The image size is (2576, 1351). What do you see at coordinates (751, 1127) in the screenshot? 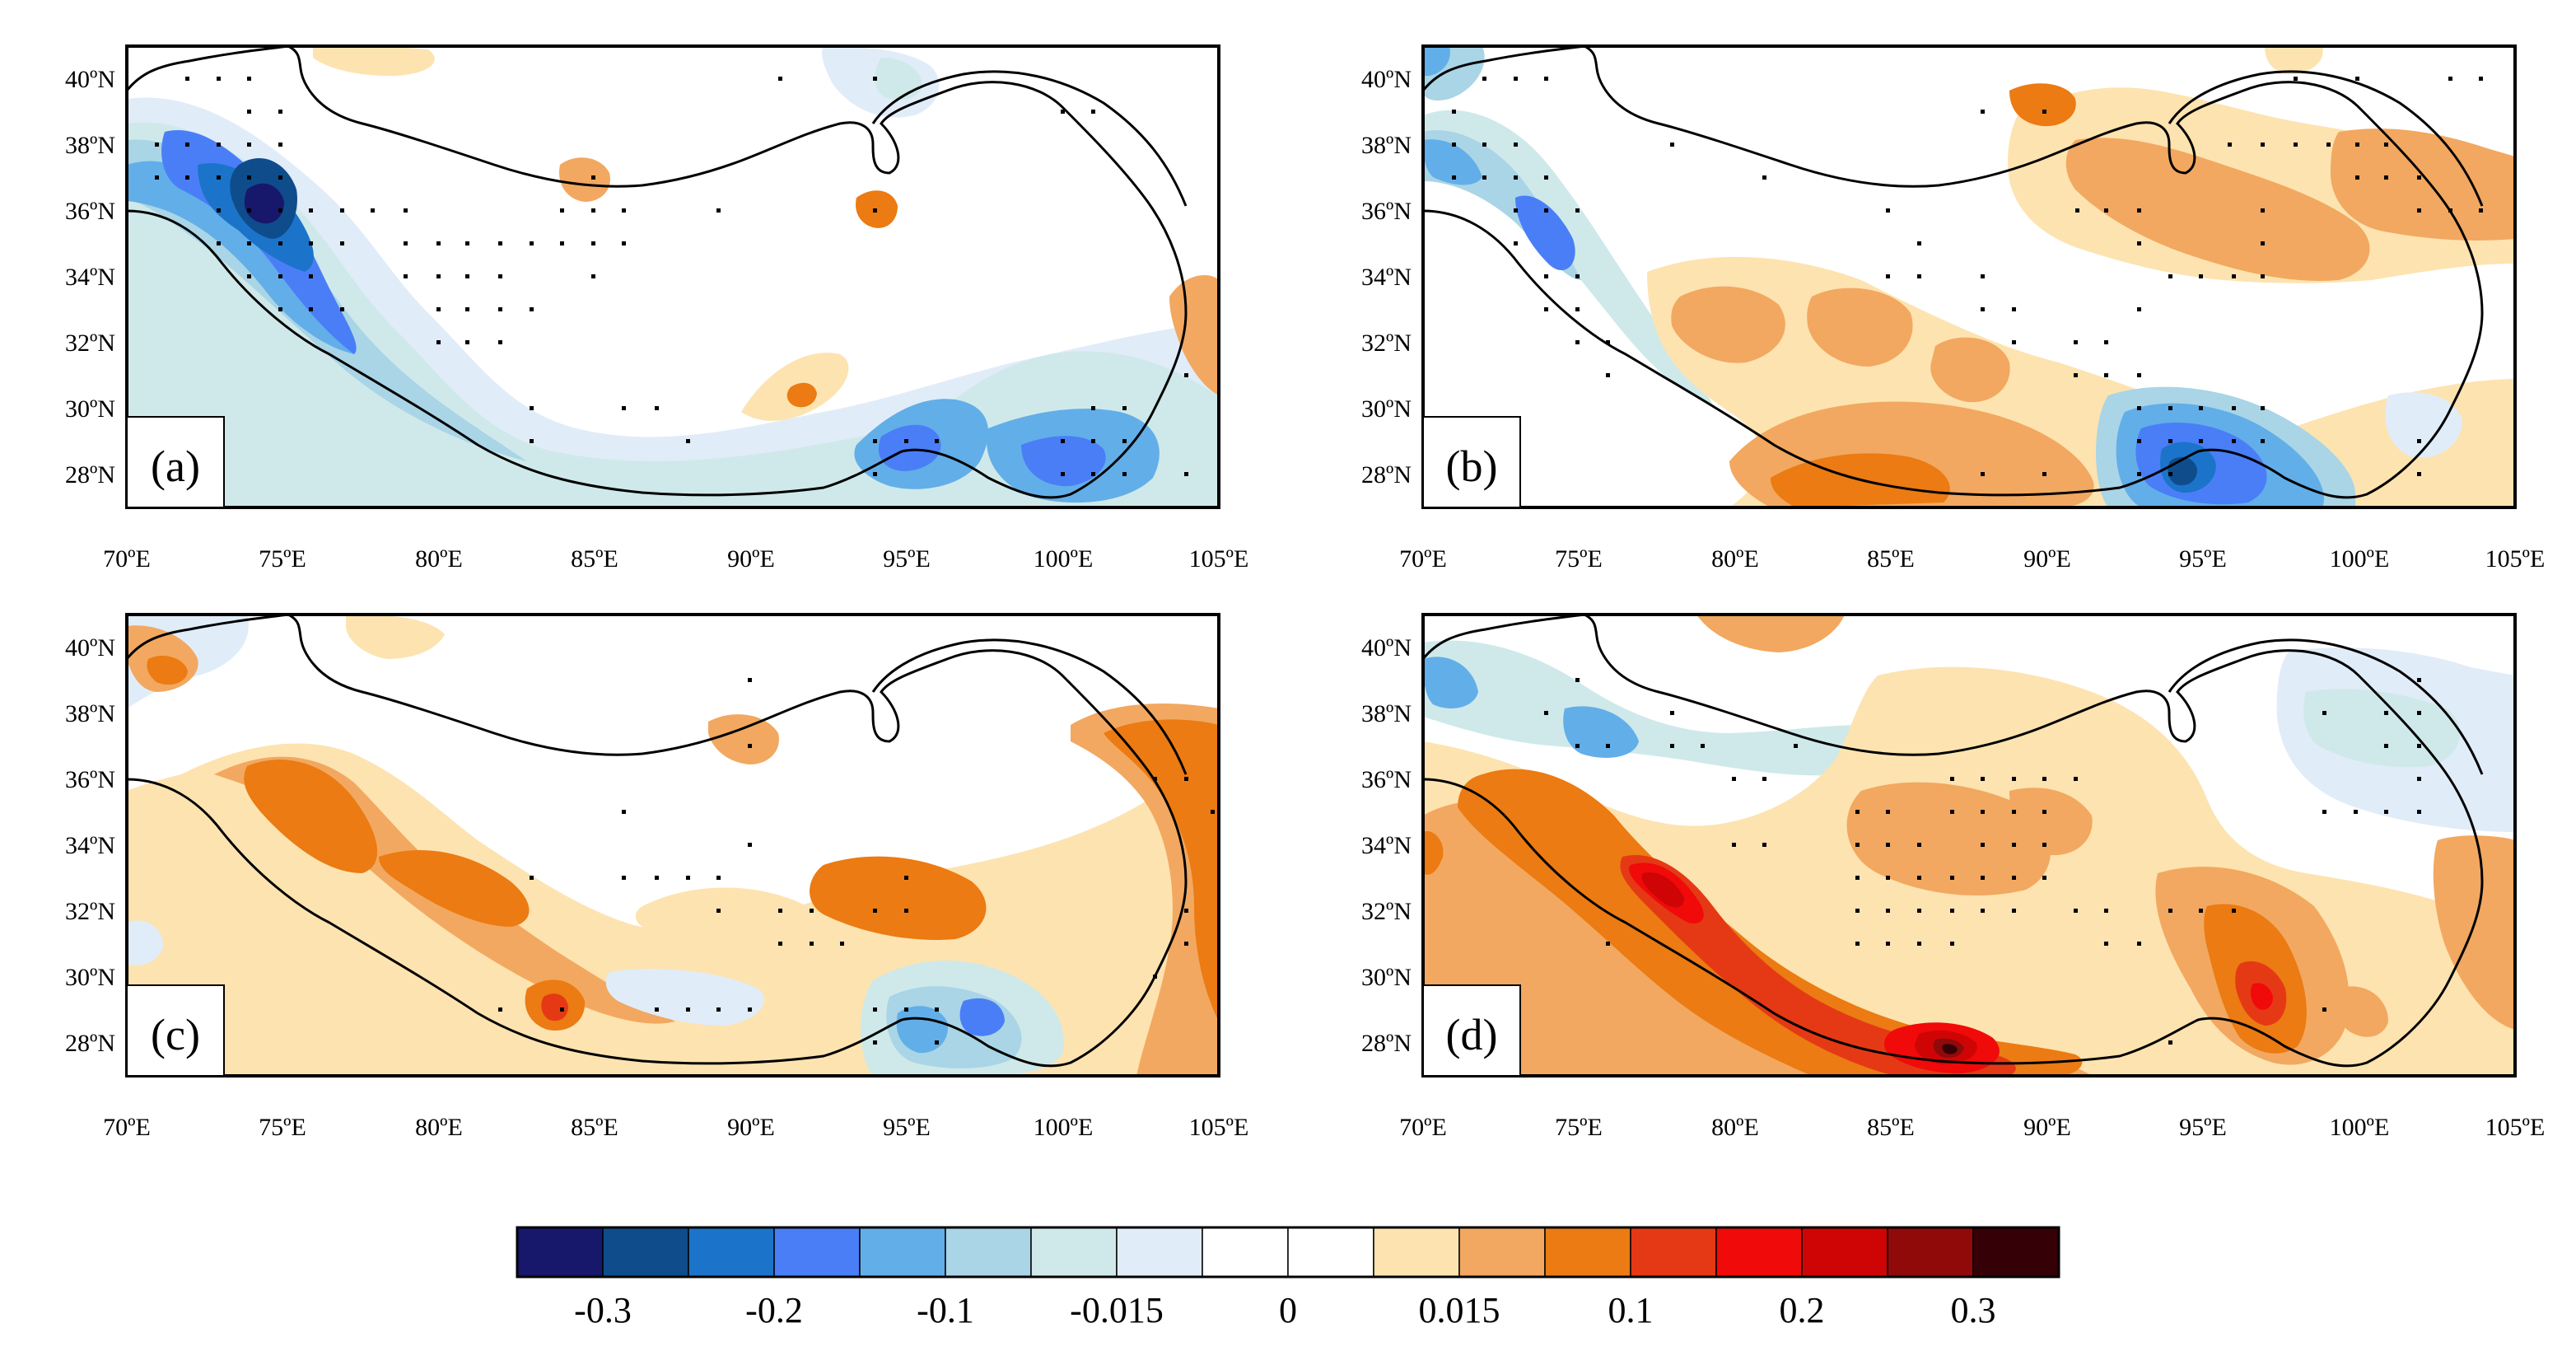
I see `panel-c-lon-tick: 90ºE` at bounding box center [751, 1127].